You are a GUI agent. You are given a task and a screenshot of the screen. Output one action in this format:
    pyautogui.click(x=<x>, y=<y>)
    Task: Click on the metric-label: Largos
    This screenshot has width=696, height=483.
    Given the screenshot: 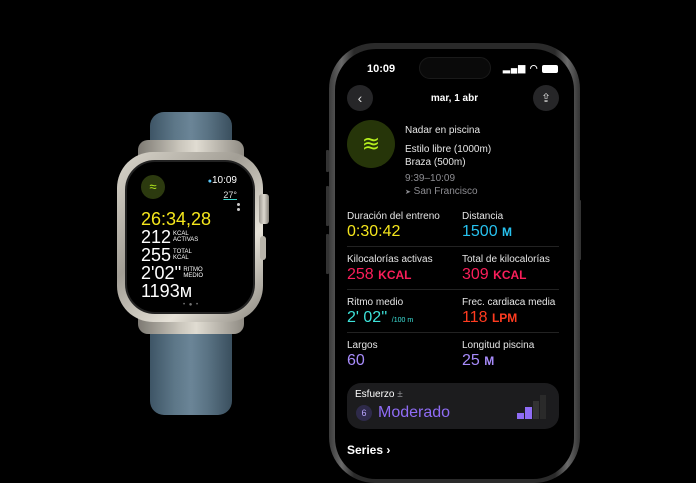 What is the action you would take?
    pyautogui.click(x=362, y=345)
    